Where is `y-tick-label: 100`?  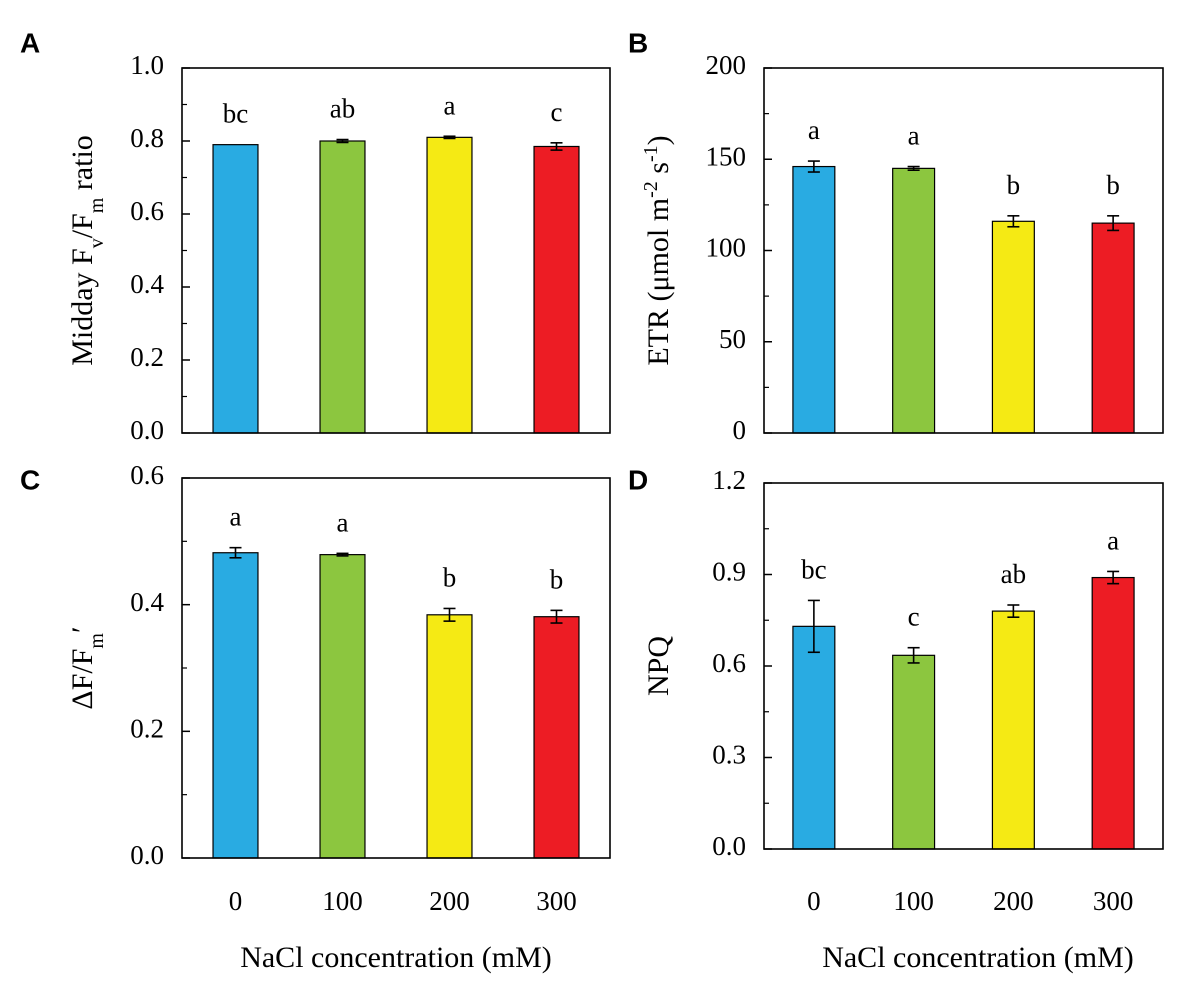 y-tick-label: 100 is located at coordinates (726, 248).